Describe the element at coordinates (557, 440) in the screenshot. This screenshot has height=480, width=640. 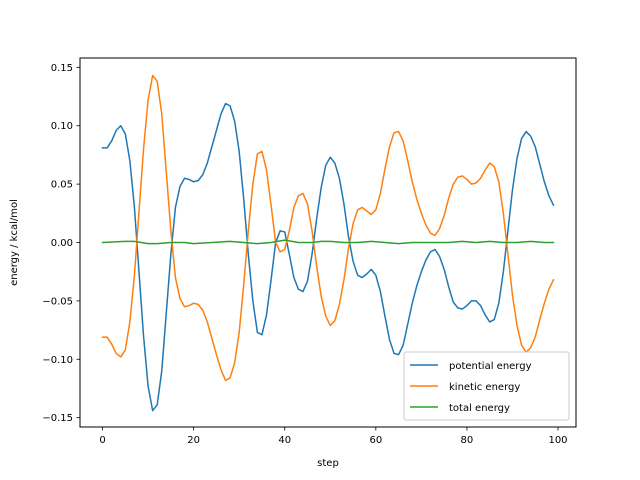
I see `x-tick-label: 100` at that location.